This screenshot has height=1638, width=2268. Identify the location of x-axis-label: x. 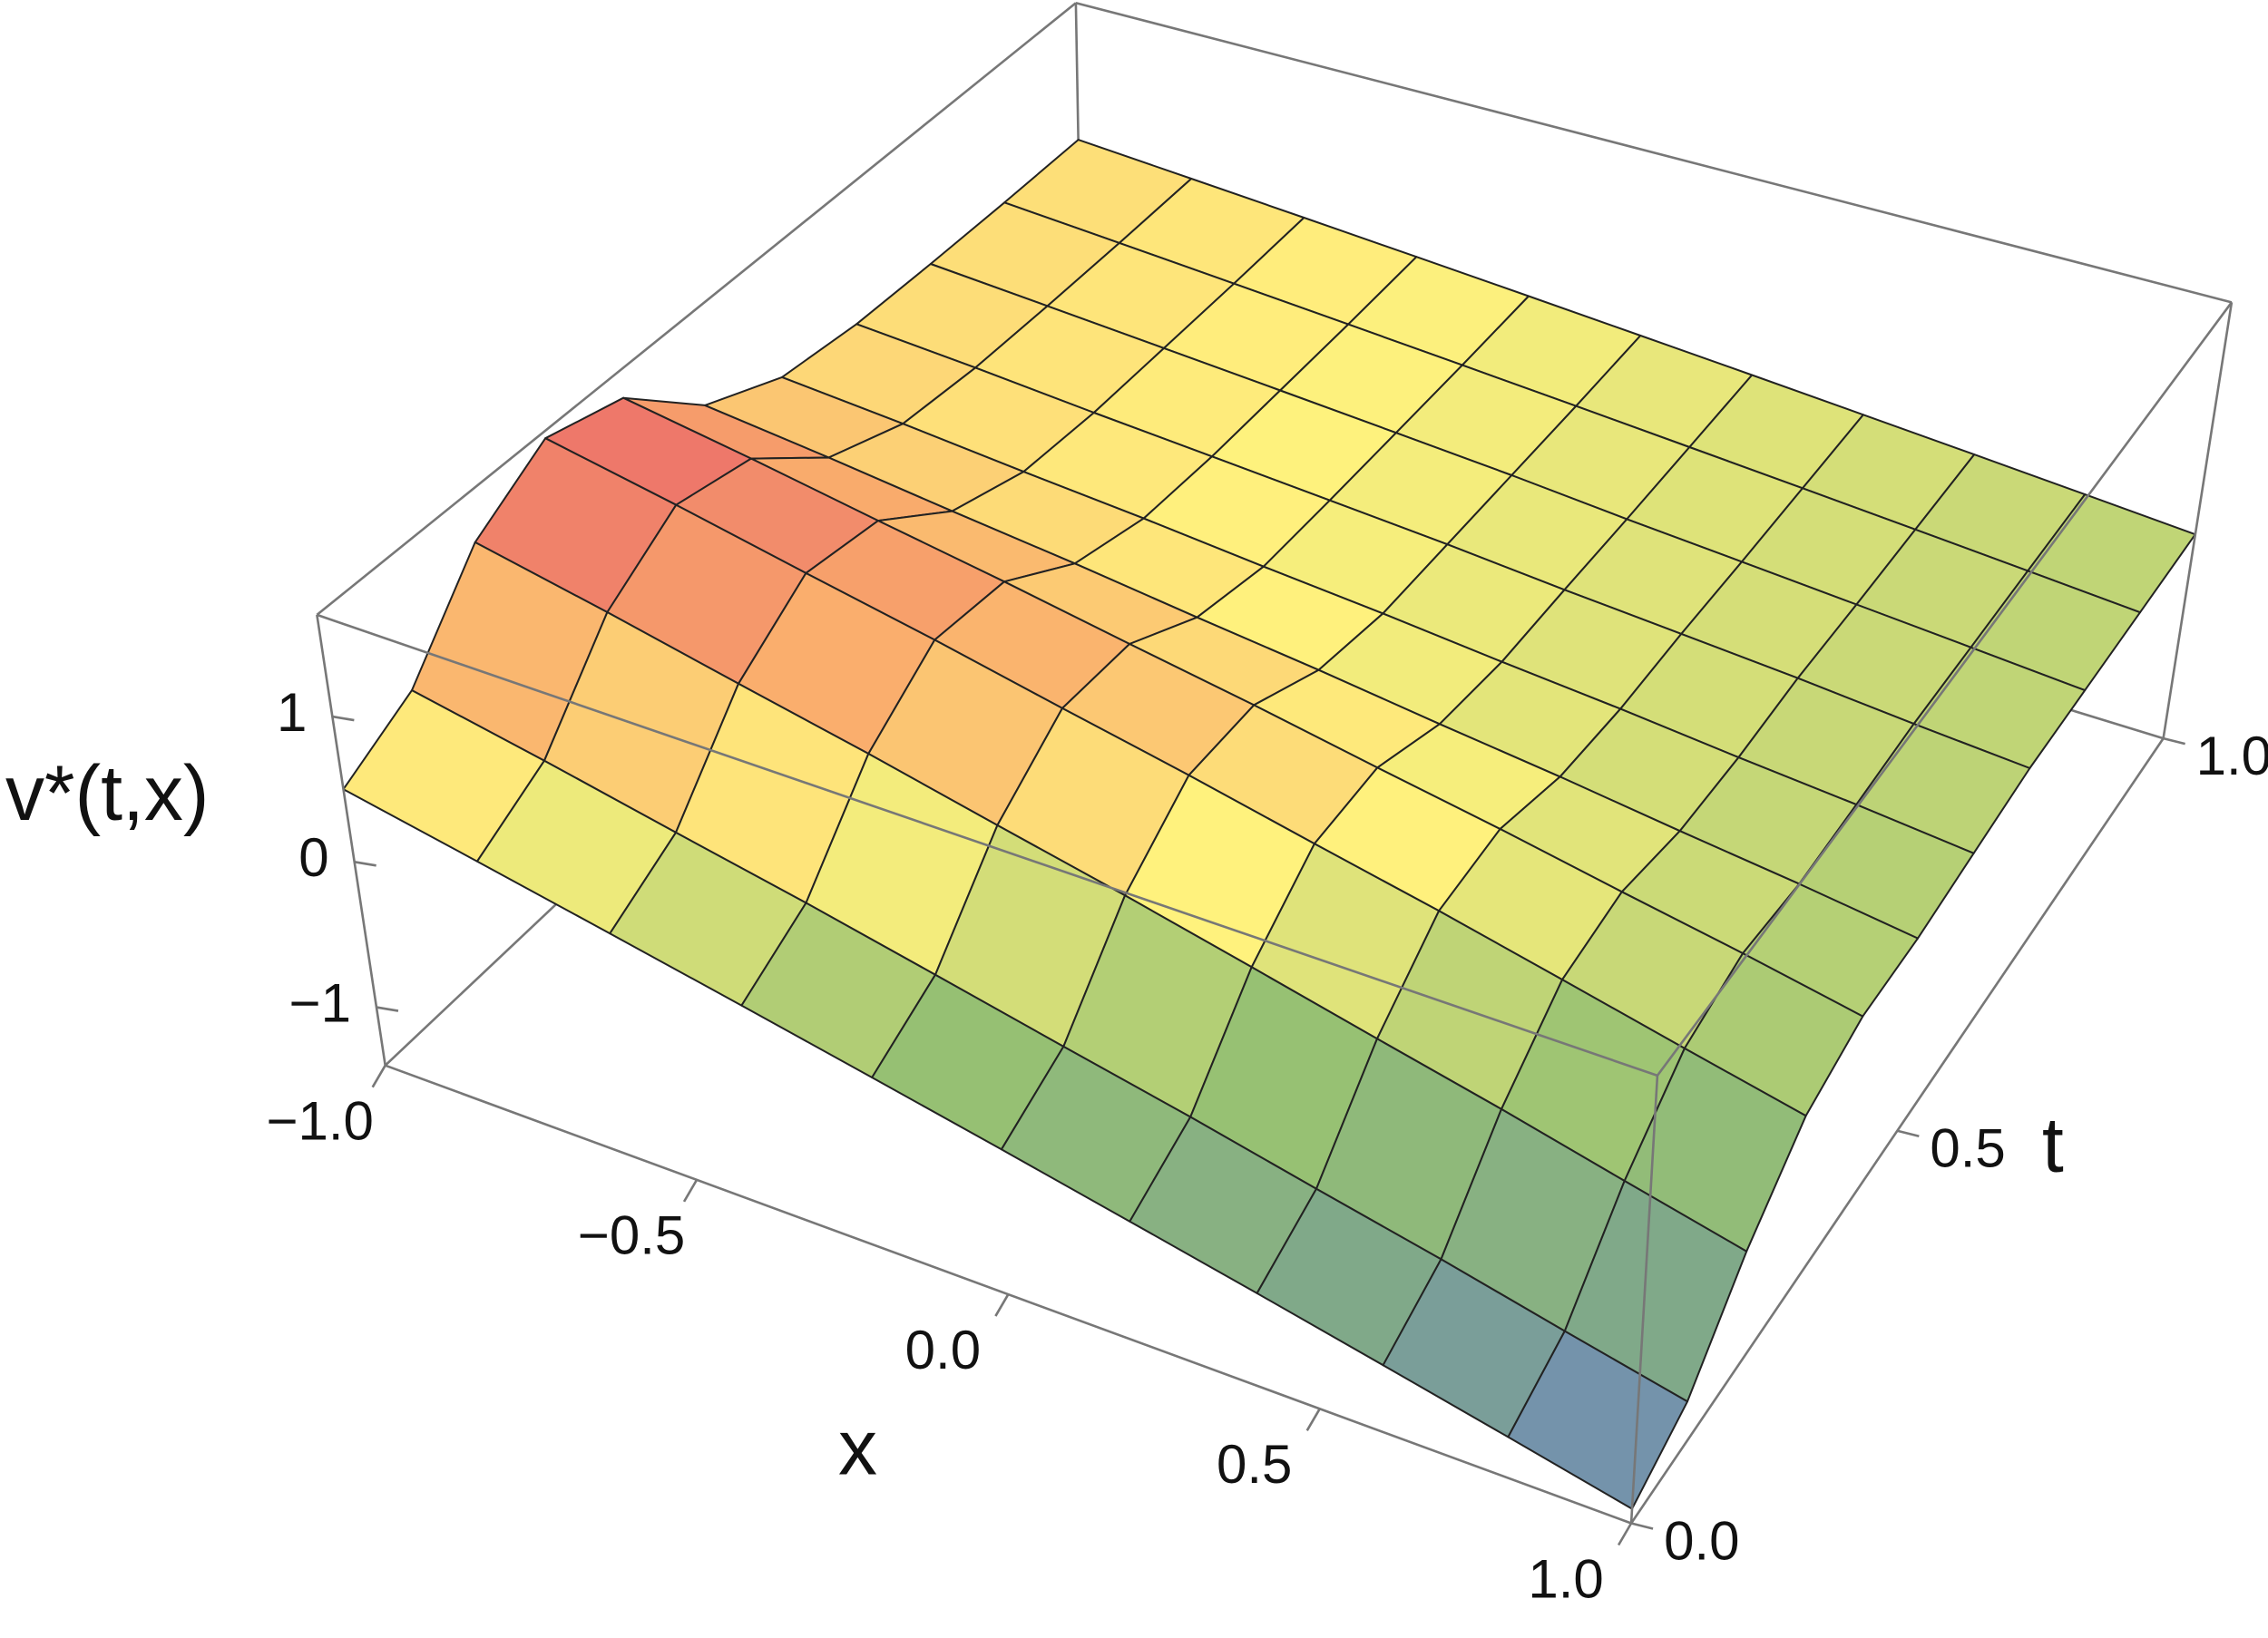
(858, 1447).